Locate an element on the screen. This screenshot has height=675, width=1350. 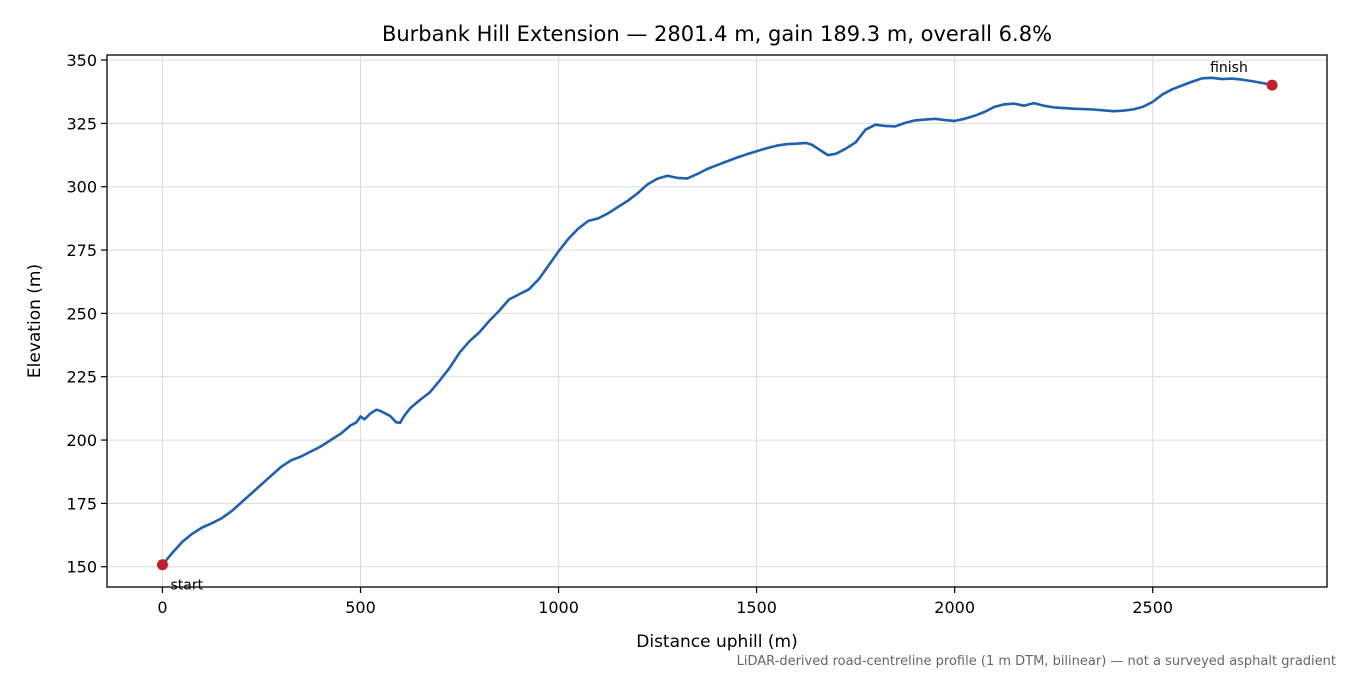
y-tick-label: 200 is located at coordinates (81, 440).